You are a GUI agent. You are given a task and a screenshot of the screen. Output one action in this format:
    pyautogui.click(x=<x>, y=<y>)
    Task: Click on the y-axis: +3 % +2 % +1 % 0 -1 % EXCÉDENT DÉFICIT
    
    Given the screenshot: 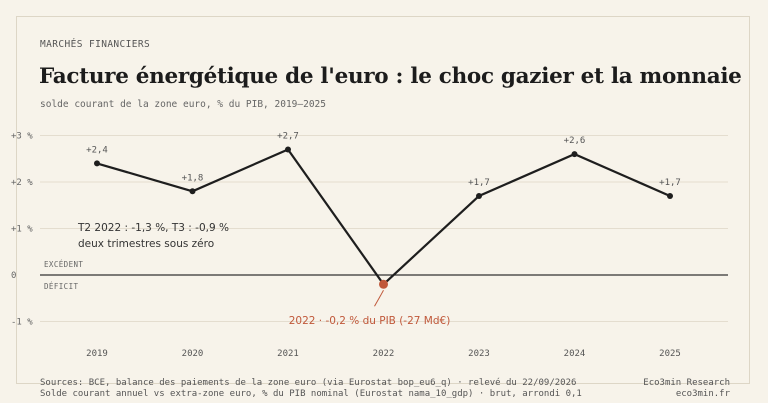 What is the action you would take?
    pyautogui.click(x=47, y=230)
    